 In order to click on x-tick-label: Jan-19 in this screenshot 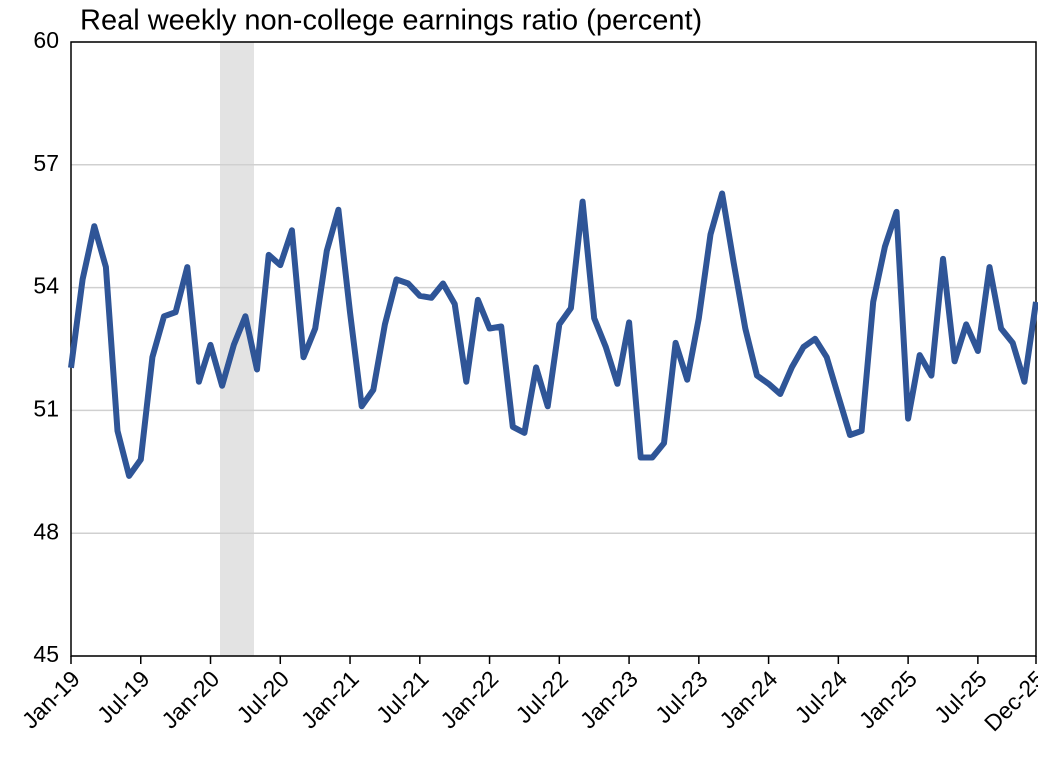, I will do `click(51, 699)`.